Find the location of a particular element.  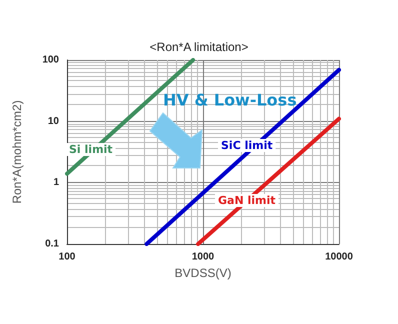

annotation: Si limit is located at coordinates (91, 149).